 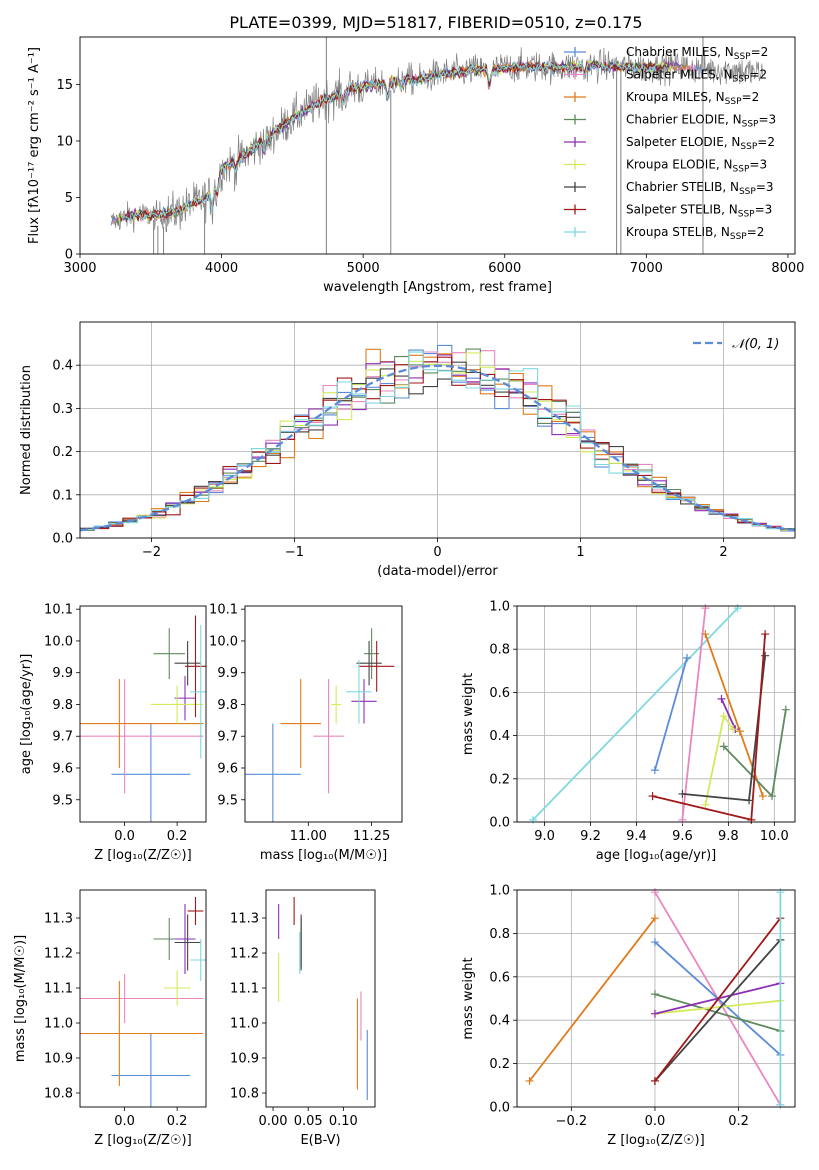 What do you see at coordinates (499, 1108) in the screenshot?
I see `y-tick-label: 0.0` at bounding box center [499, 1108].